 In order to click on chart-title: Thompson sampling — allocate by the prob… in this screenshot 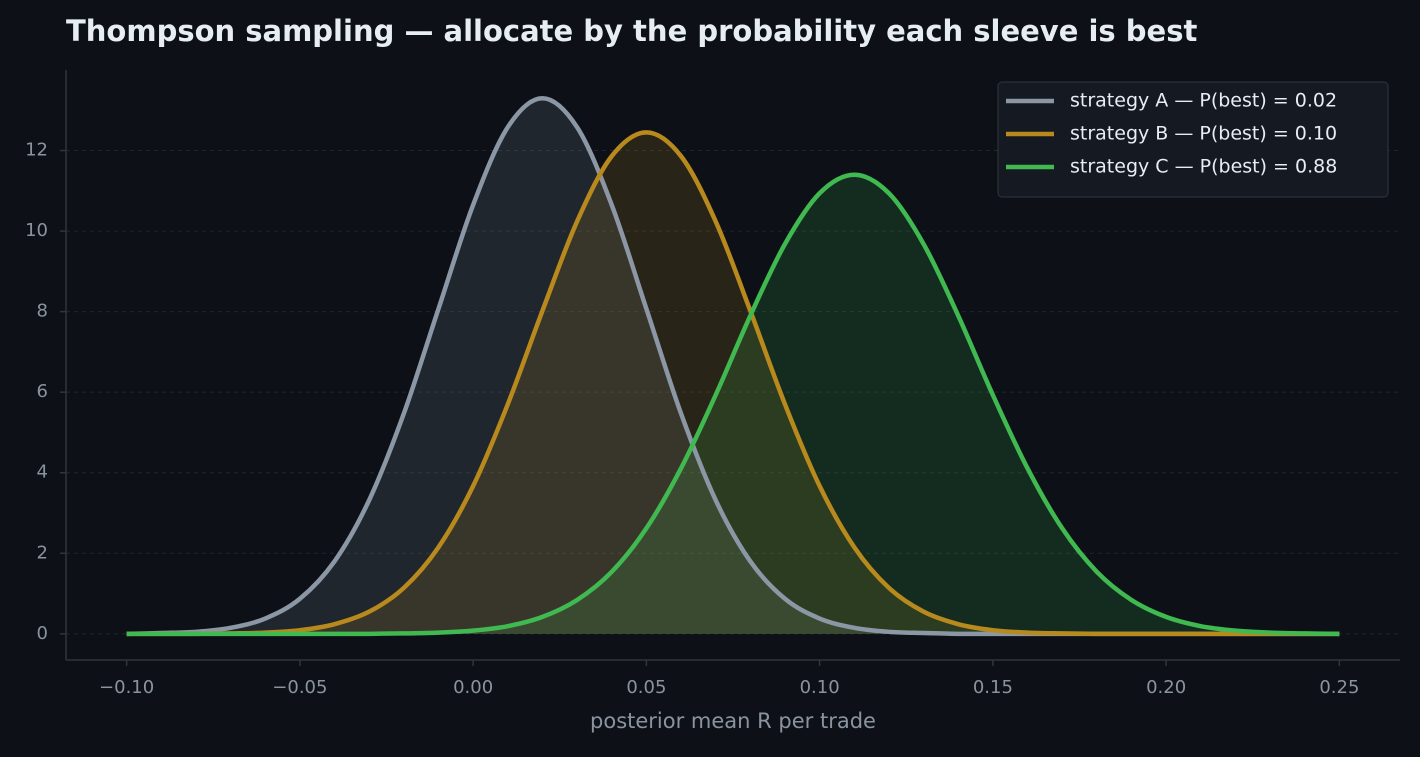, I will do `click(631, 31)`.